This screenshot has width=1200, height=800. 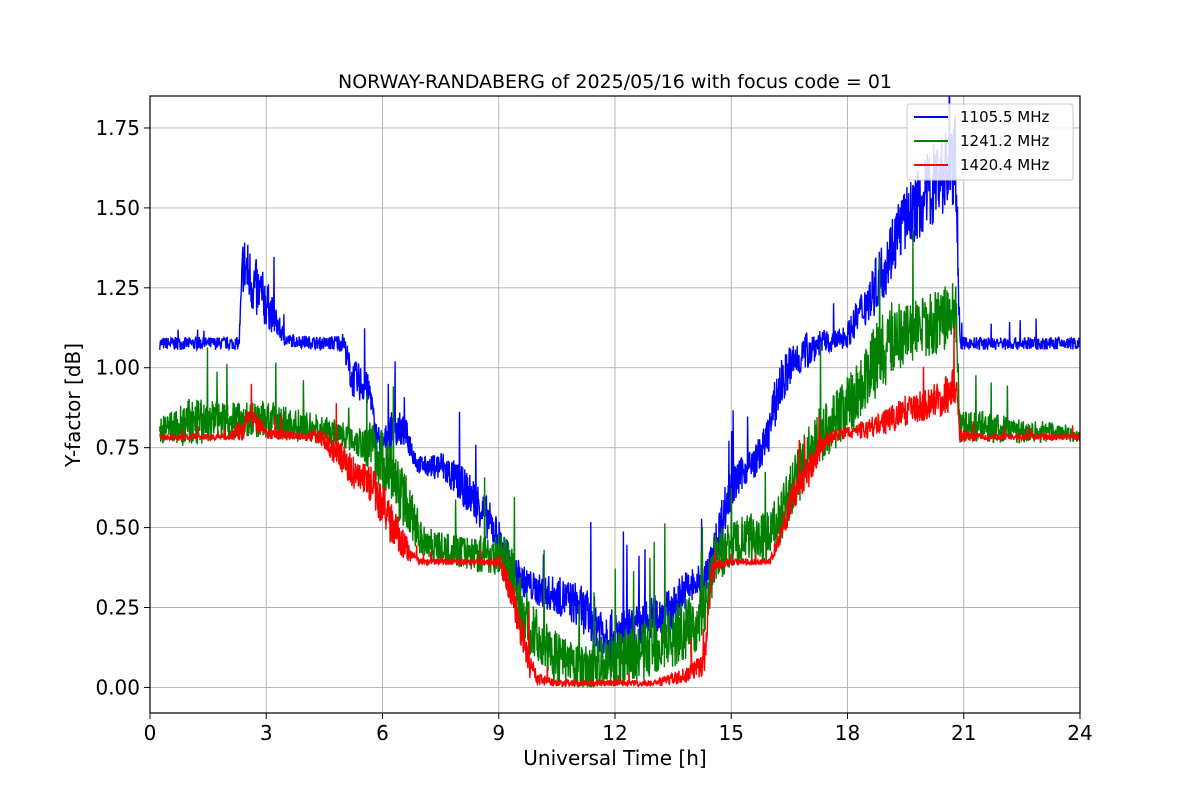 What do you see at coordinates (614, 758) in the screenshot?
I see `x-axis-label: Universal Time [h]` at bounding box center [614, 758].